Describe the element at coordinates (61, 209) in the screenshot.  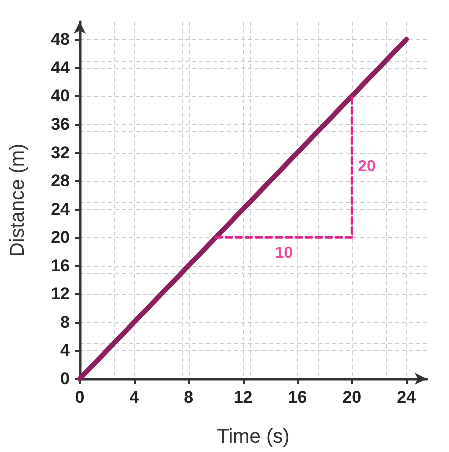
I see `y-tick-label: 24` at that location.